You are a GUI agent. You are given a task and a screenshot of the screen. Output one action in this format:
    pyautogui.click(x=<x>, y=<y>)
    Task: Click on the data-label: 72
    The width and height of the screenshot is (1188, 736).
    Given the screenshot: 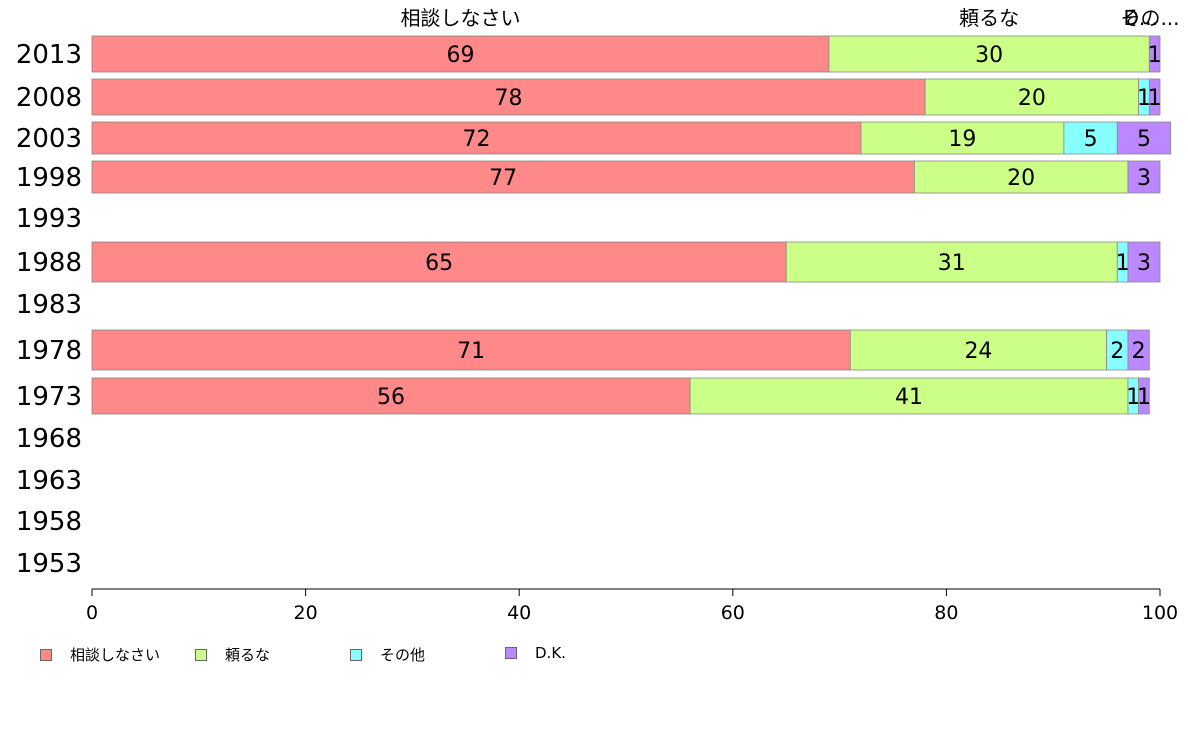 What is the action you would take?
    pyautogui.click(x=476, y=139)
    